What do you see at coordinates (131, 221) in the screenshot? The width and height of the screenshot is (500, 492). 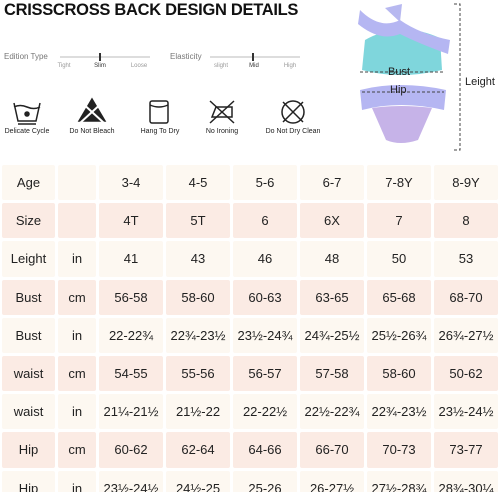 I see `value-cell: 4T` at bounding box center [131, 221].